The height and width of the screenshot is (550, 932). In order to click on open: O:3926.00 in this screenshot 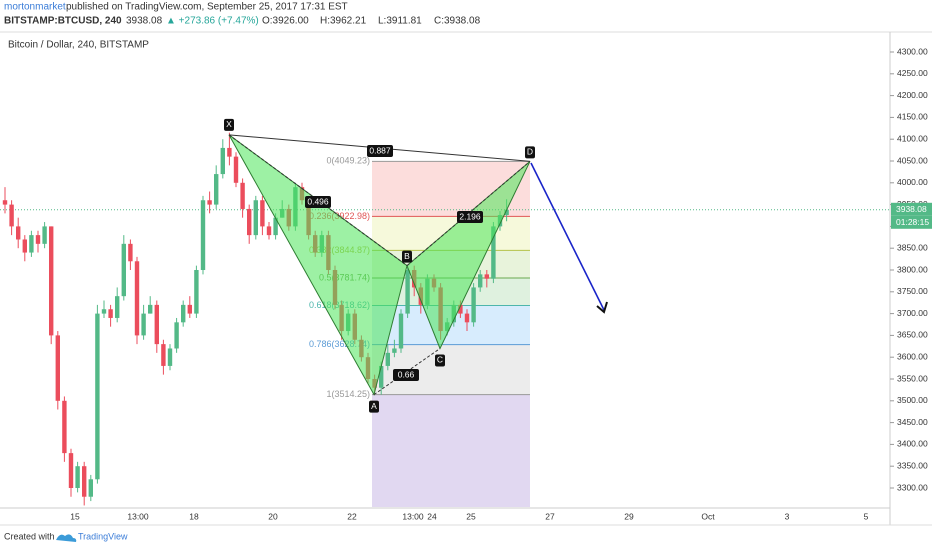, I will do `click(285, 21)`.